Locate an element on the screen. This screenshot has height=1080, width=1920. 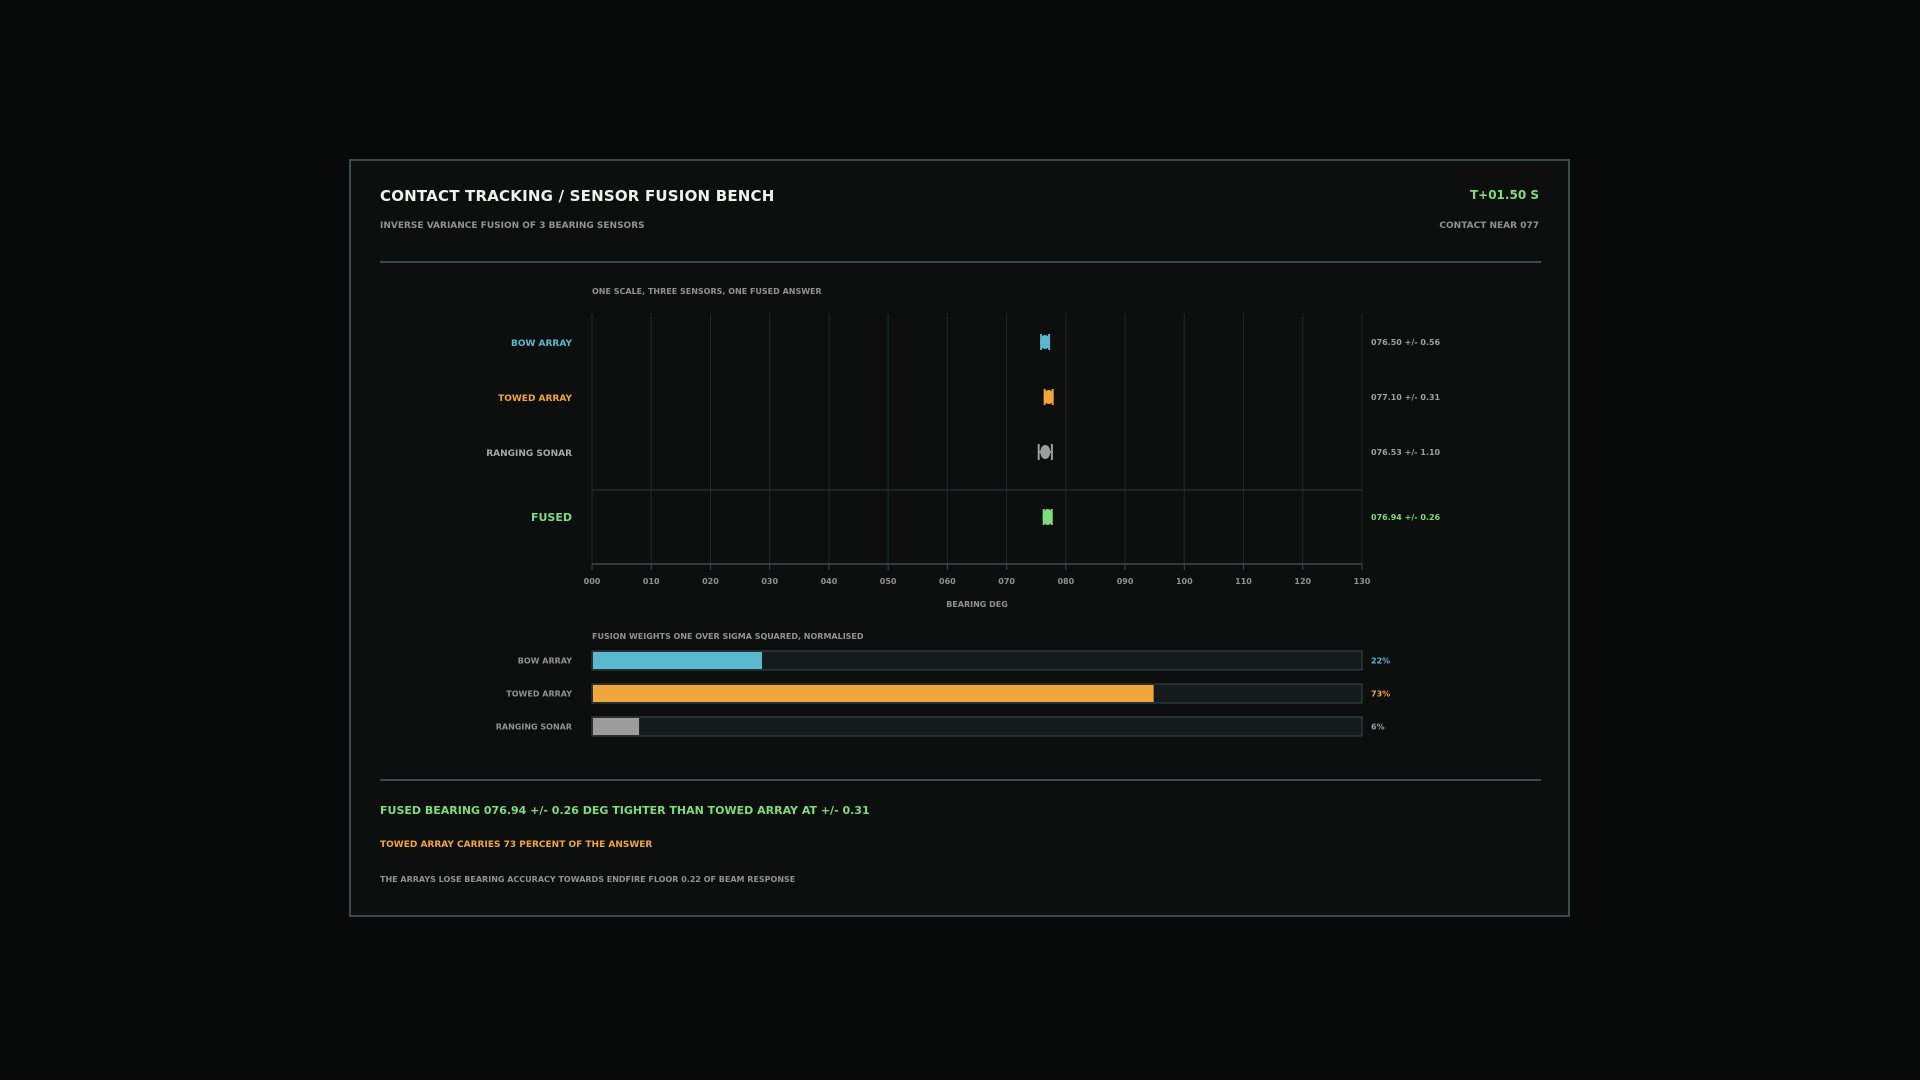
x-tick-label: 080 is located at coordinates (1065, 581).